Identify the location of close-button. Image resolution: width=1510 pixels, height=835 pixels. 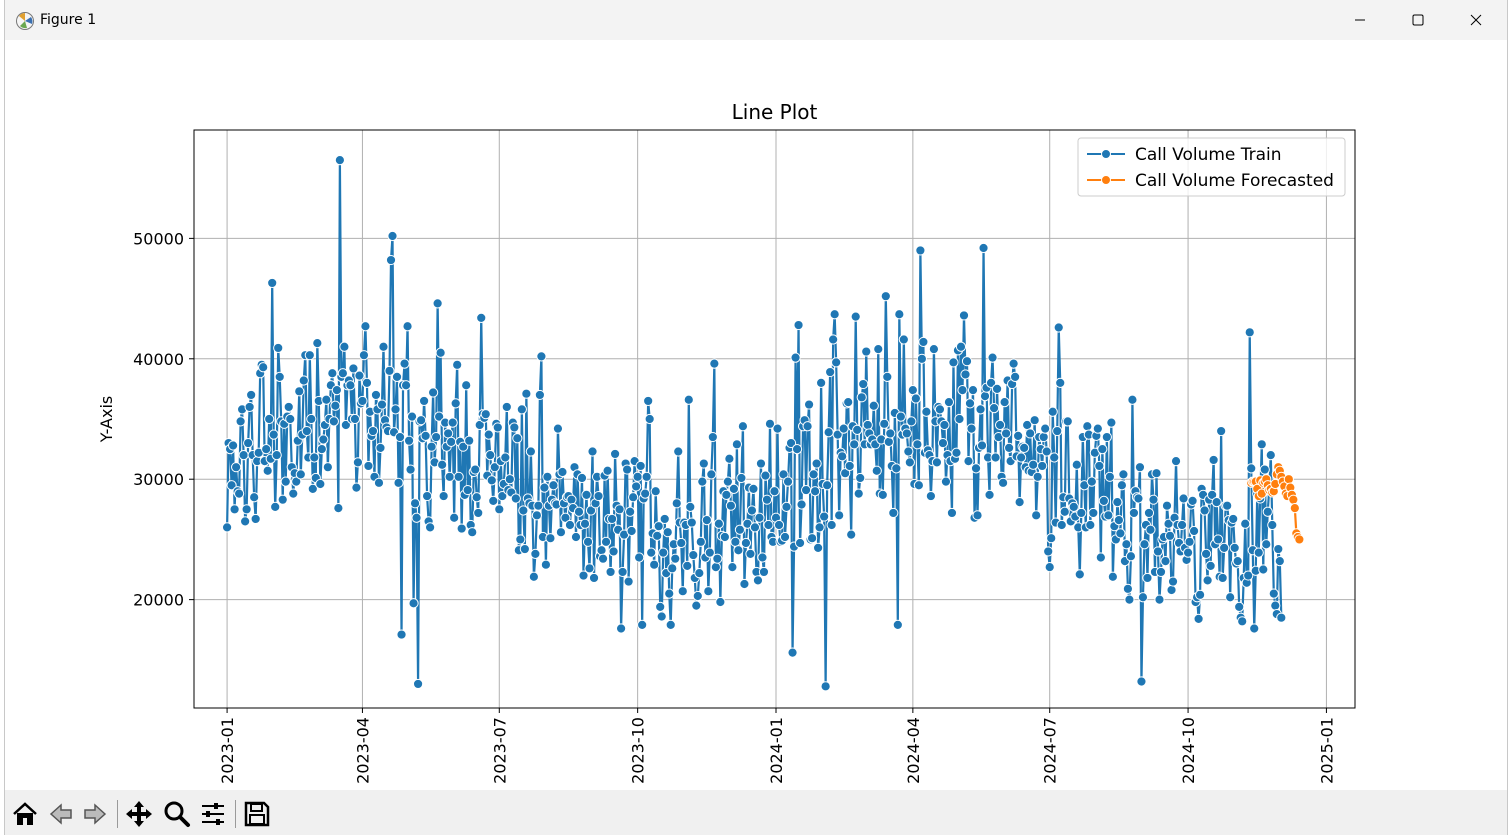
(1476, 20).